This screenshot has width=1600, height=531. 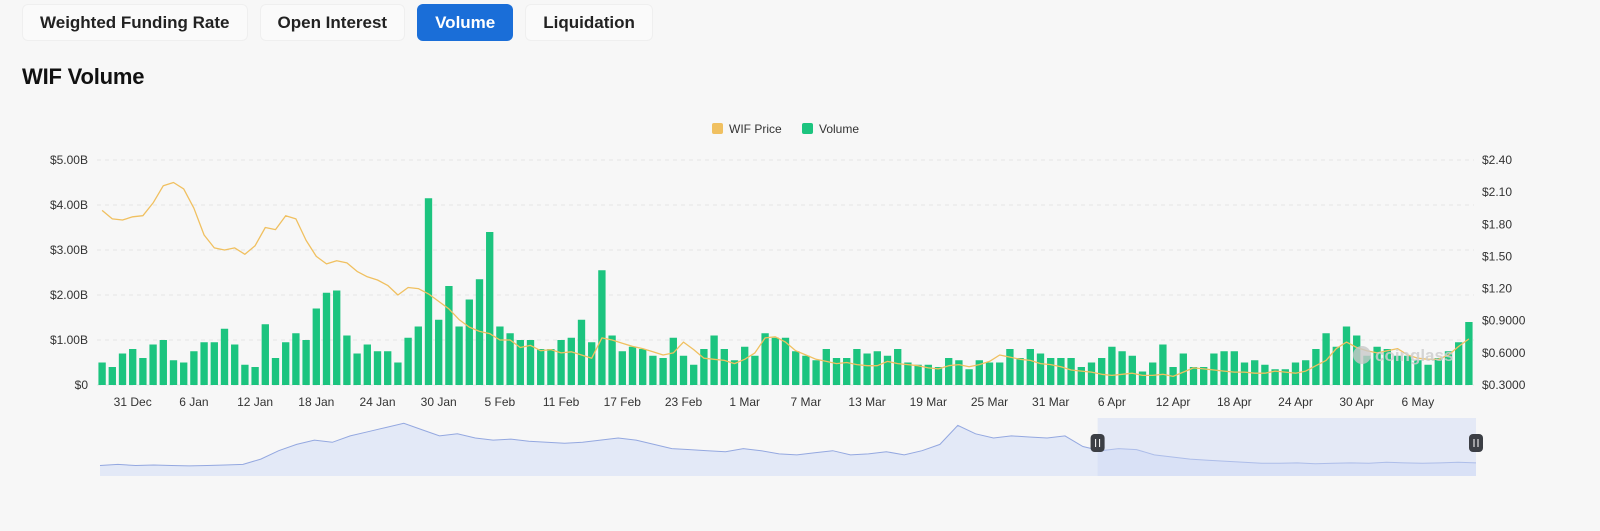 What do you see at coordinates (1418, 402) in the screenshot?
I see `x-axis-tick-label: 6 May` at bounding box center [1418, 402].